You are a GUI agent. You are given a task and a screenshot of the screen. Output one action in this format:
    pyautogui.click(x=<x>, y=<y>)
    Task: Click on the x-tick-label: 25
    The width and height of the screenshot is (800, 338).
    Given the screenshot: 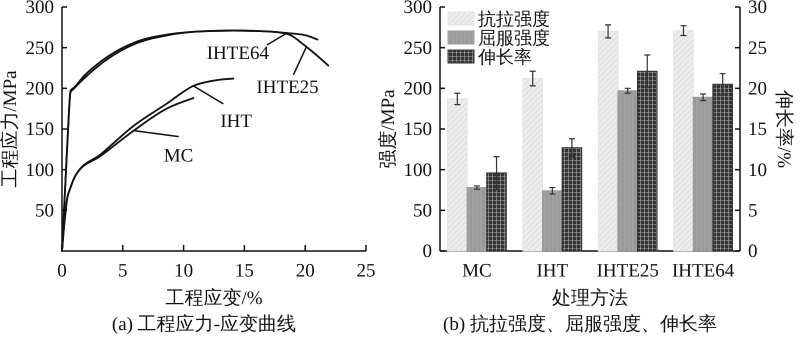 What is the action you would take?
    pyautogui.click(x=366, y=271)
    